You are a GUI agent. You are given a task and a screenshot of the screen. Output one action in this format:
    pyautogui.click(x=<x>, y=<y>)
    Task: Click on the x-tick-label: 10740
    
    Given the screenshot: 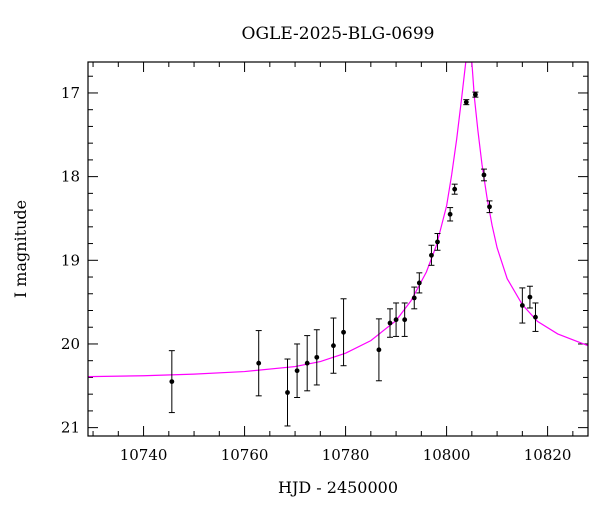 What is the action you would take?
    pyautogui.click(x=144, y=455)
    